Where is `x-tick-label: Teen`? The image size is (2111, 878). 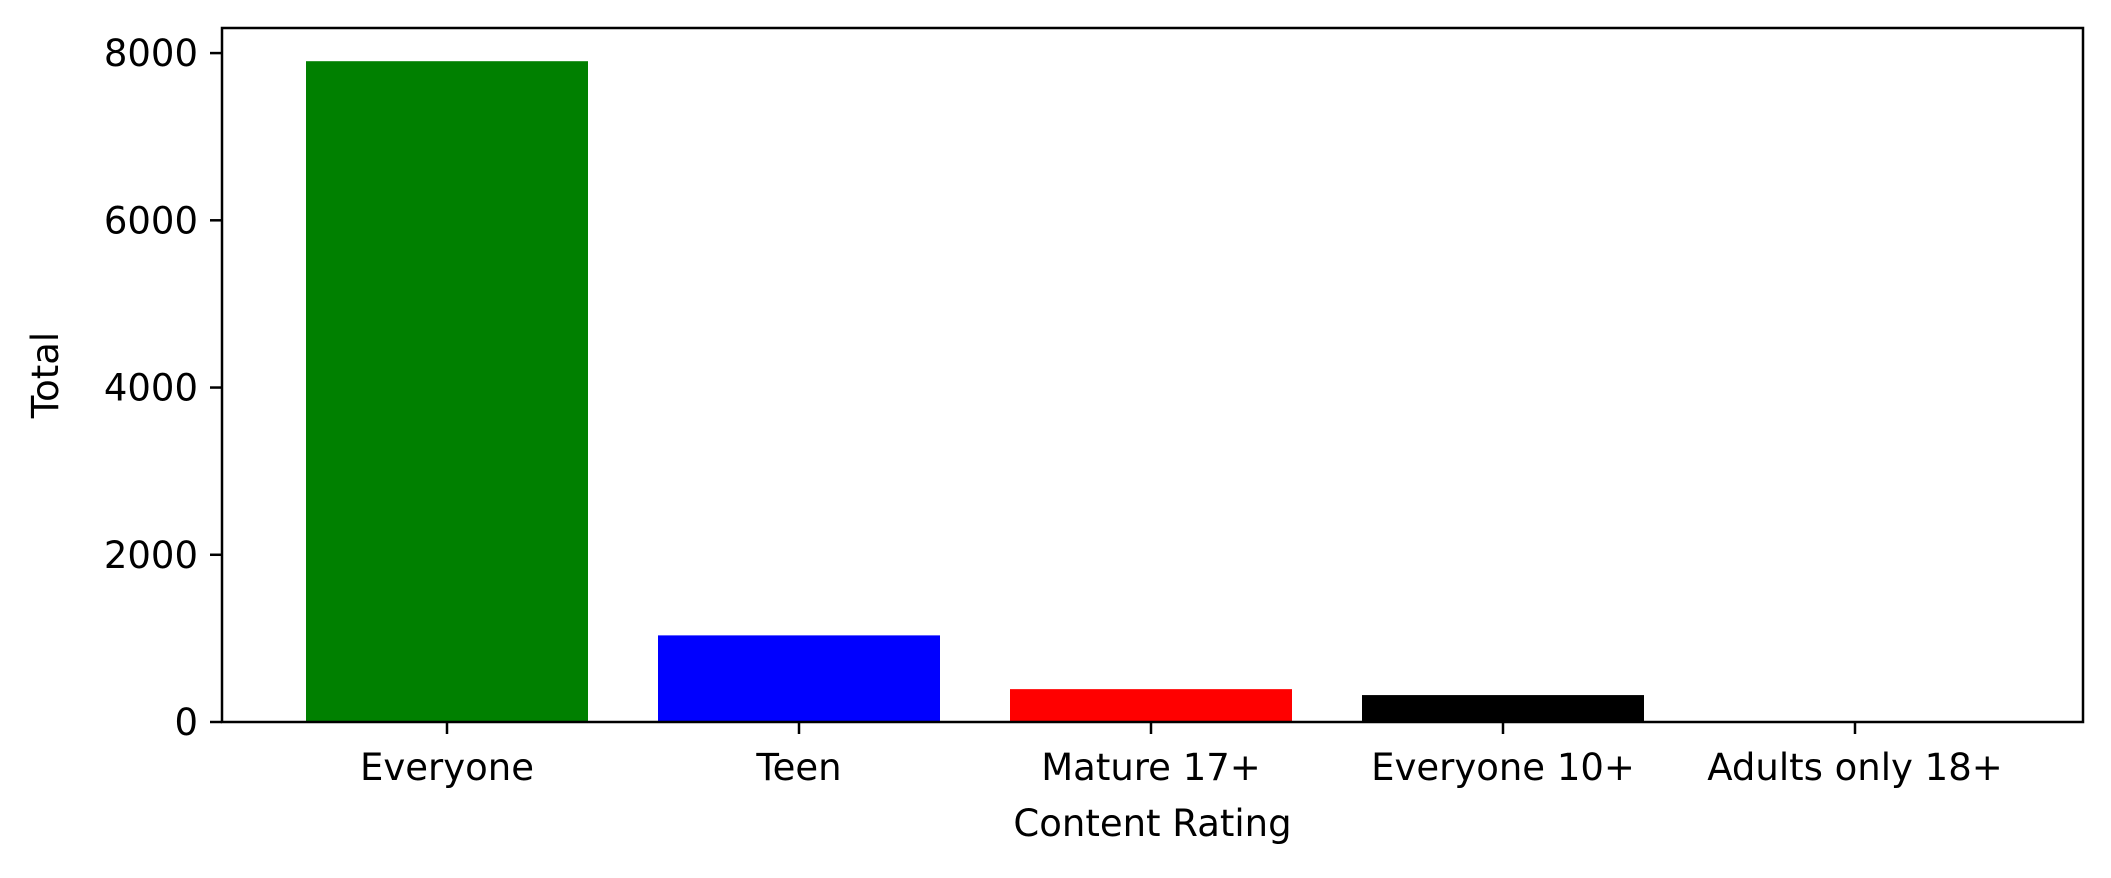
x-tick-label: Teen is located at coordinates (798, 767).